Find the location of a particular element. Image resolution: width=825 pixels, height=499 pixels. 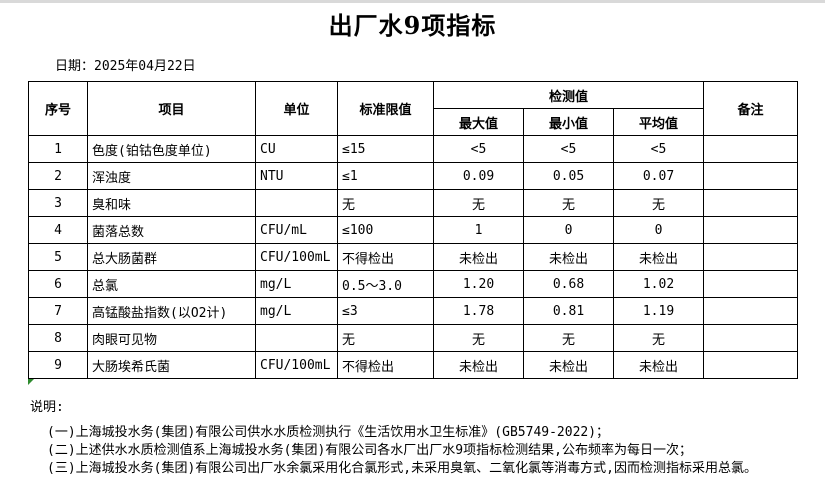

table-row: 9 大肠埃希氏菌 CFU/100mL 不得检出 未检出 未检出 未检出 is located at coordinates (413, 365).